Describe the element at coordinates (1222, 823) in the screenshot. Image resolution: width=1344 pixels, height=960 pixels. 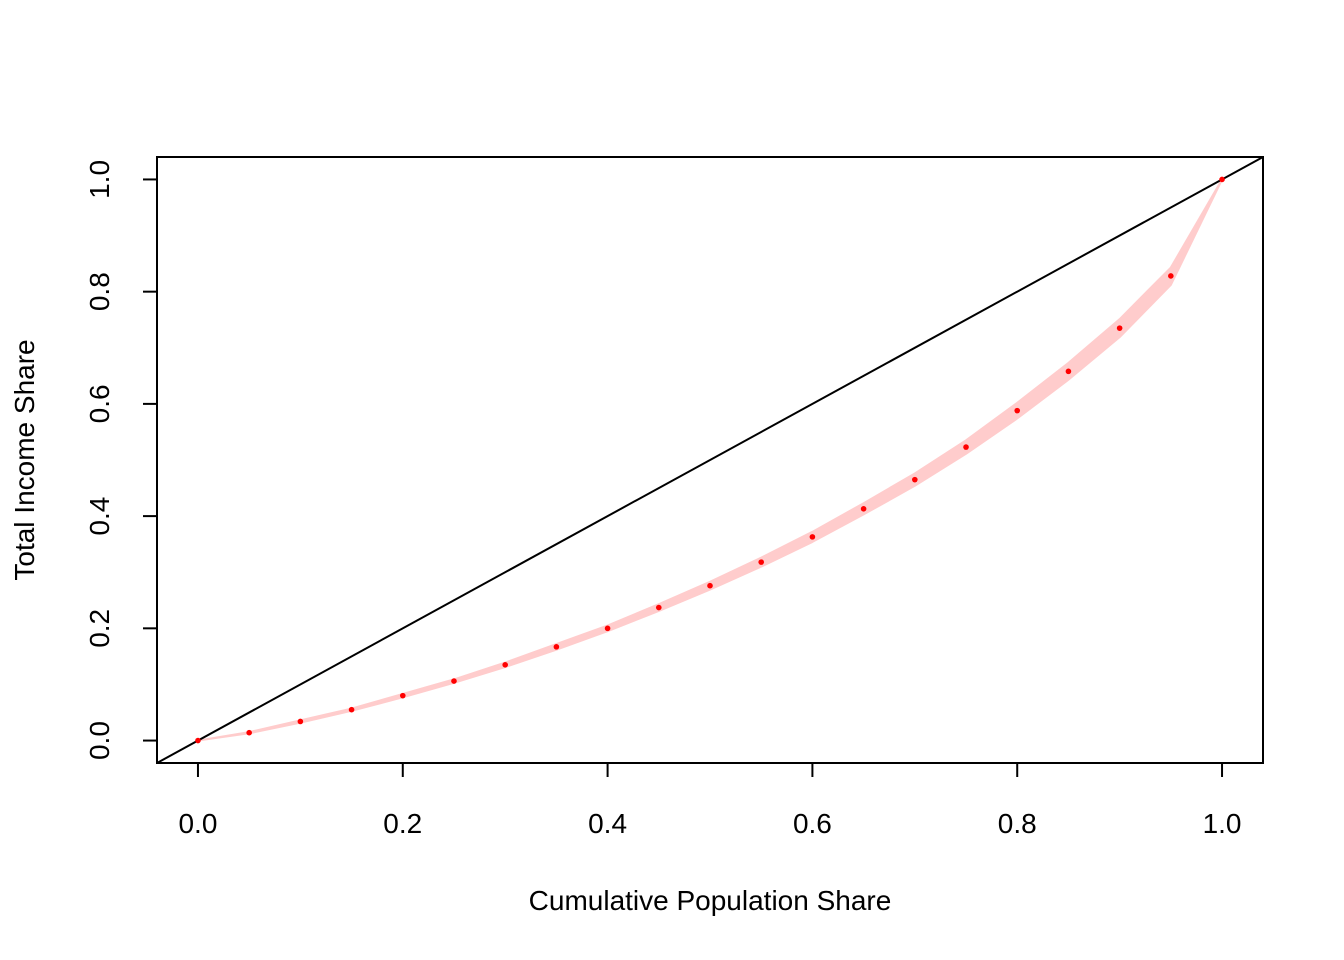
I see `x-tick-label: 1.0` at that location.